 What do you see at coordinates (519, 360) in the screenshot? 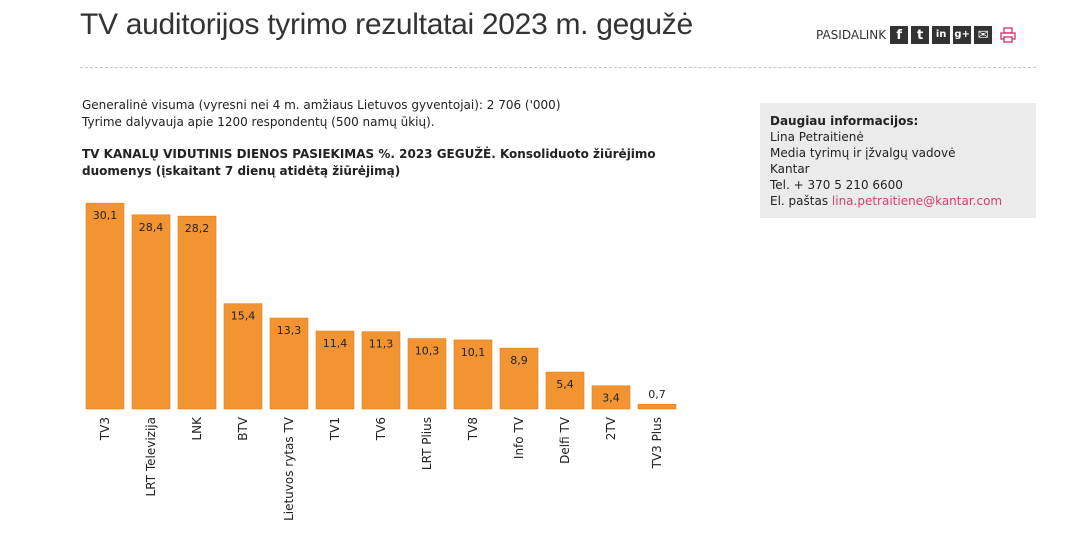
I see `data-label-9: 8,9` at bounding box center [519, 360].